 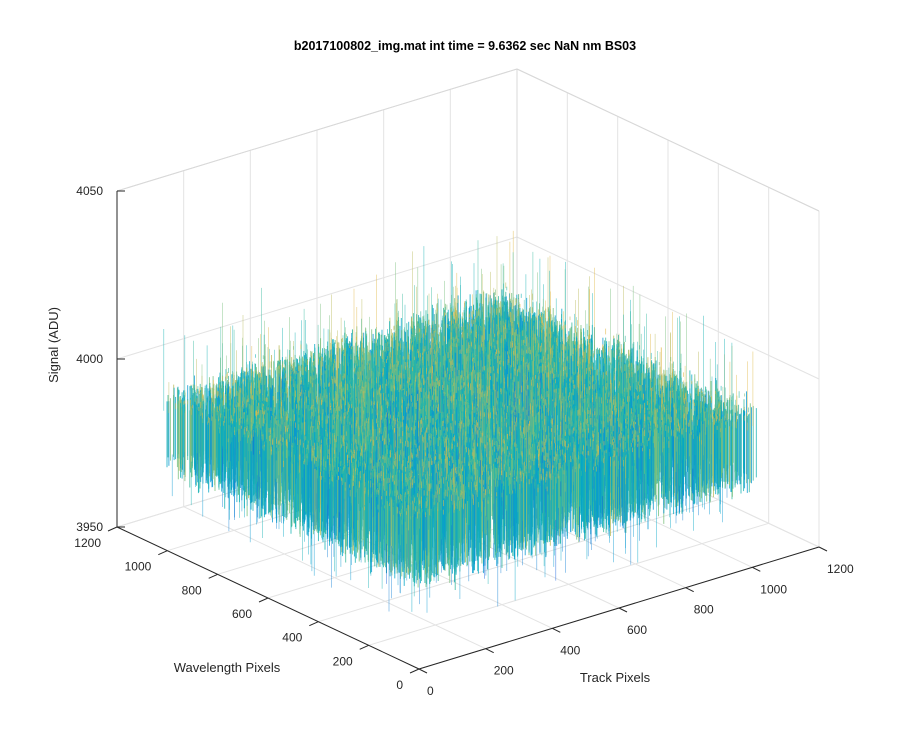 I want to click on back-wall-grid-line, so click(x=317, y=298).